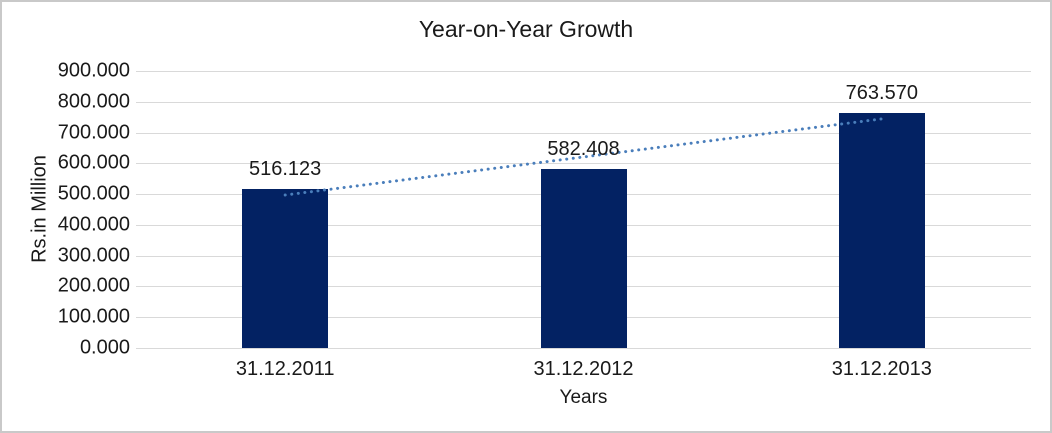 The height and width of the screenshot is (433, 1052). I want to click on x-tick-label: 31.12.2013, so click(881, 369).